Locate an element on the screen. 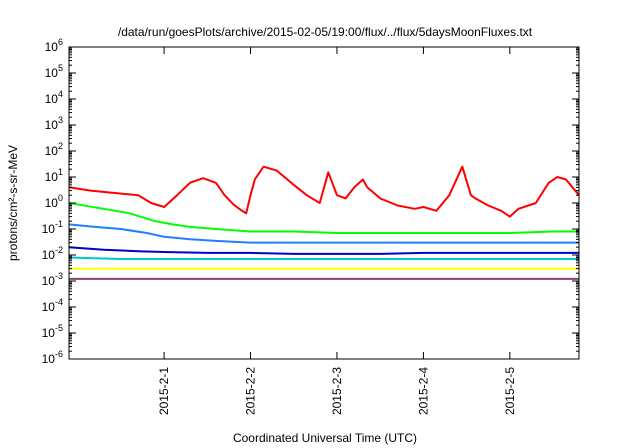 The image size is (640, 448). x-tick-label: 2015-2-5 is located at coordinates (510, 391).